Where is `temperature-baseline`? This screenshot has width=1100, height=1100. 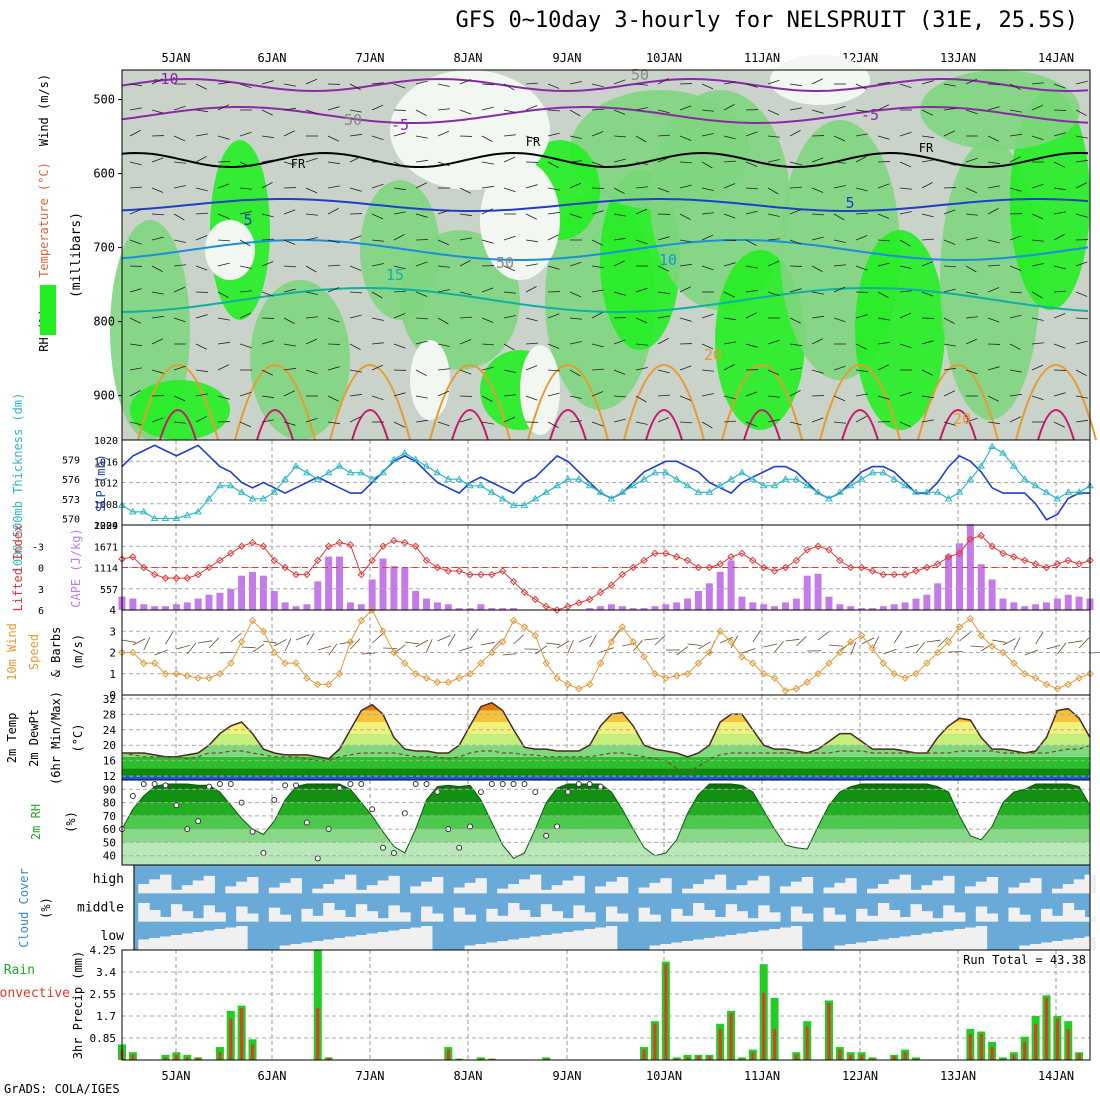
temperature-baseline is located at coordinates (606, 778).